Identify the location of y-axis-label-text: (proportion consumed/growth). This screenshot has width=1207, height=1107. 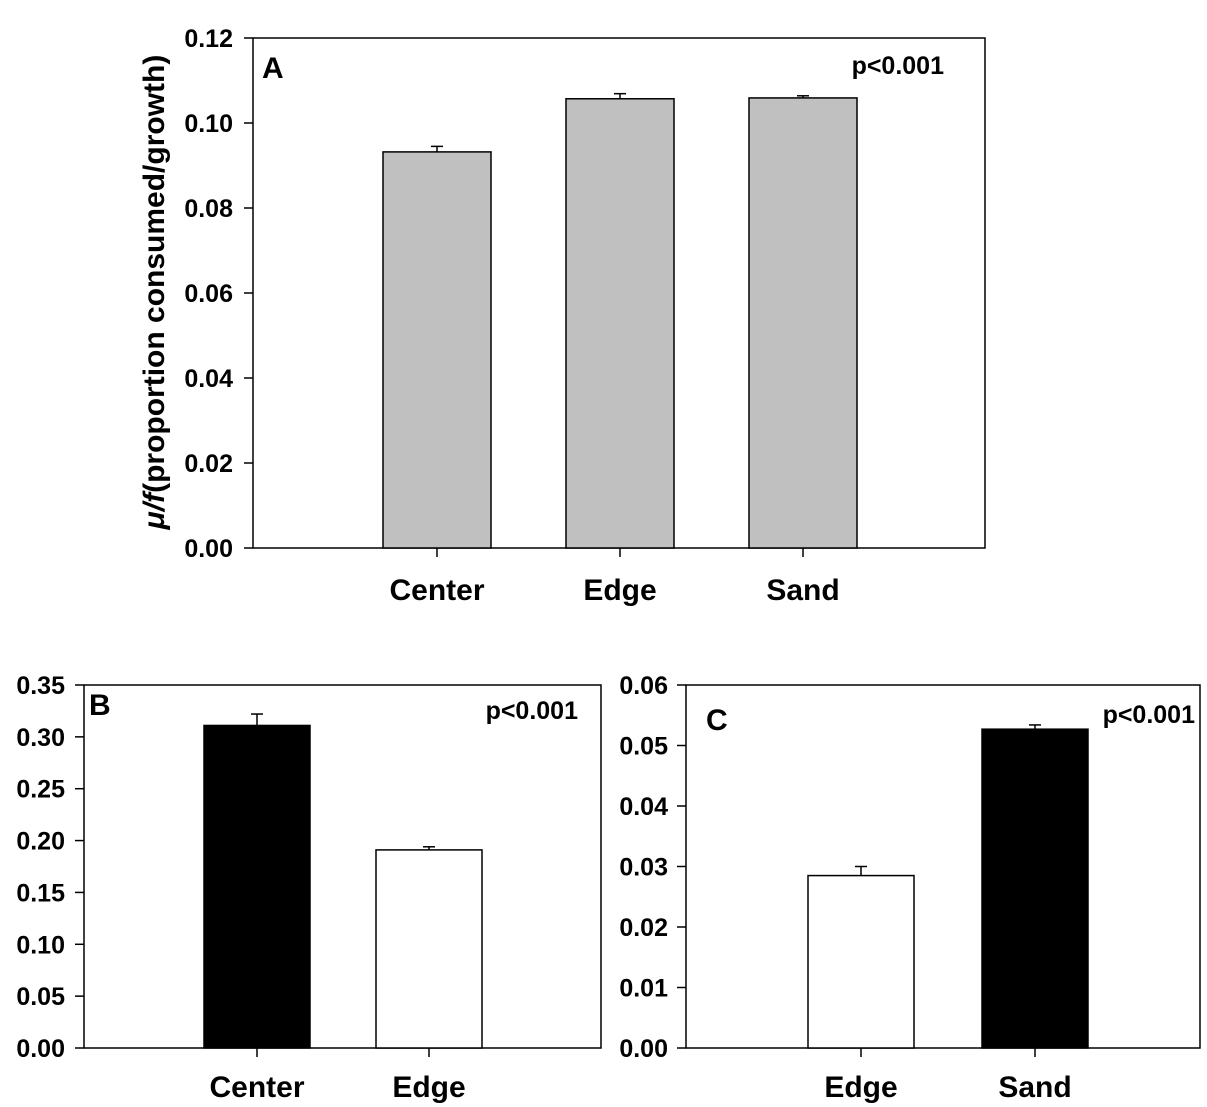
(154, 274).